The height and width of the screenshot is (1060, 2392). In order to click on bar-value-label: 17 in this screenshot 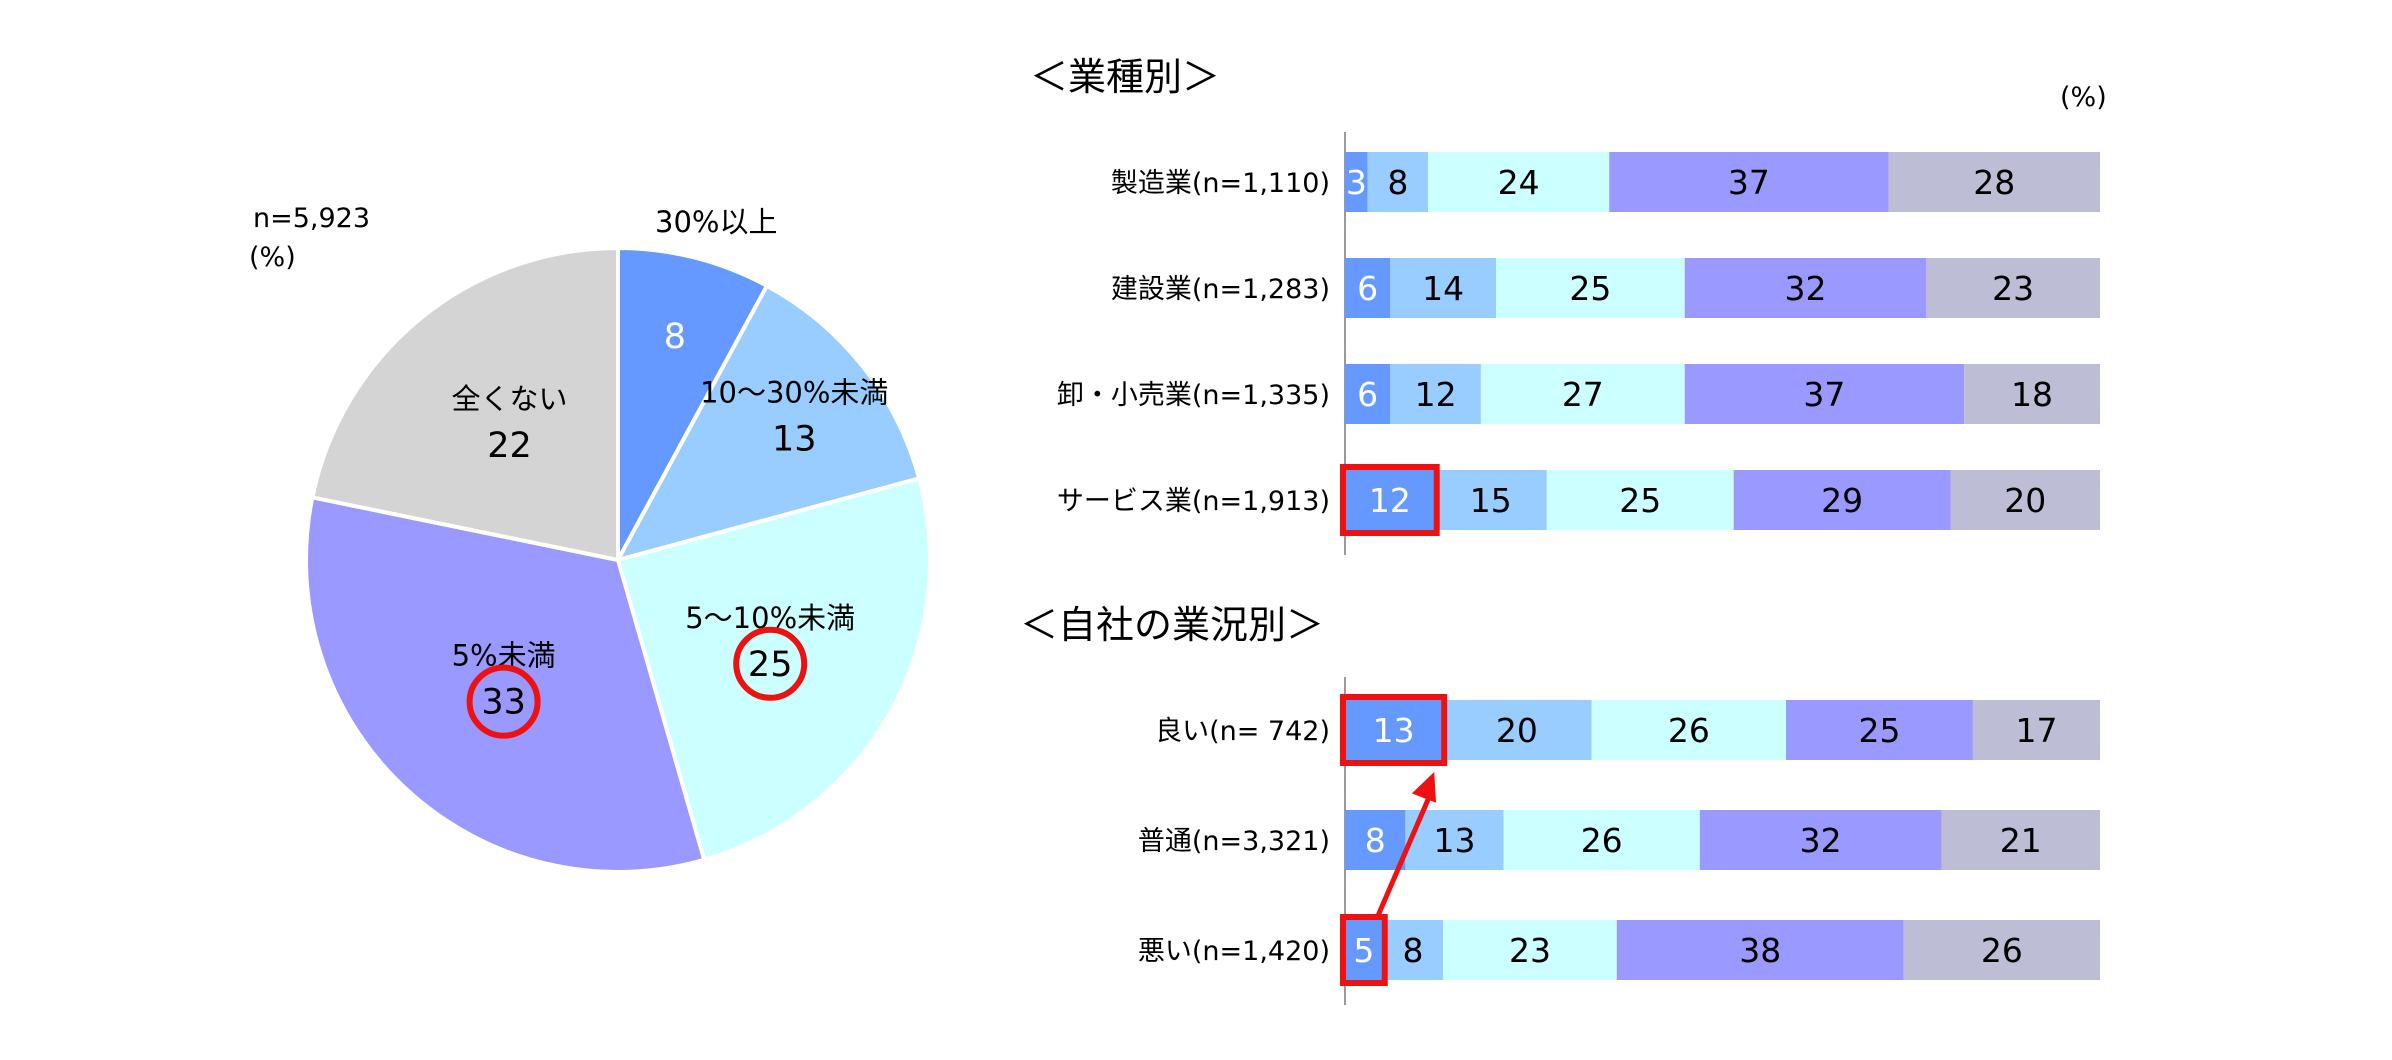, I will do `click(2036, 730)`.